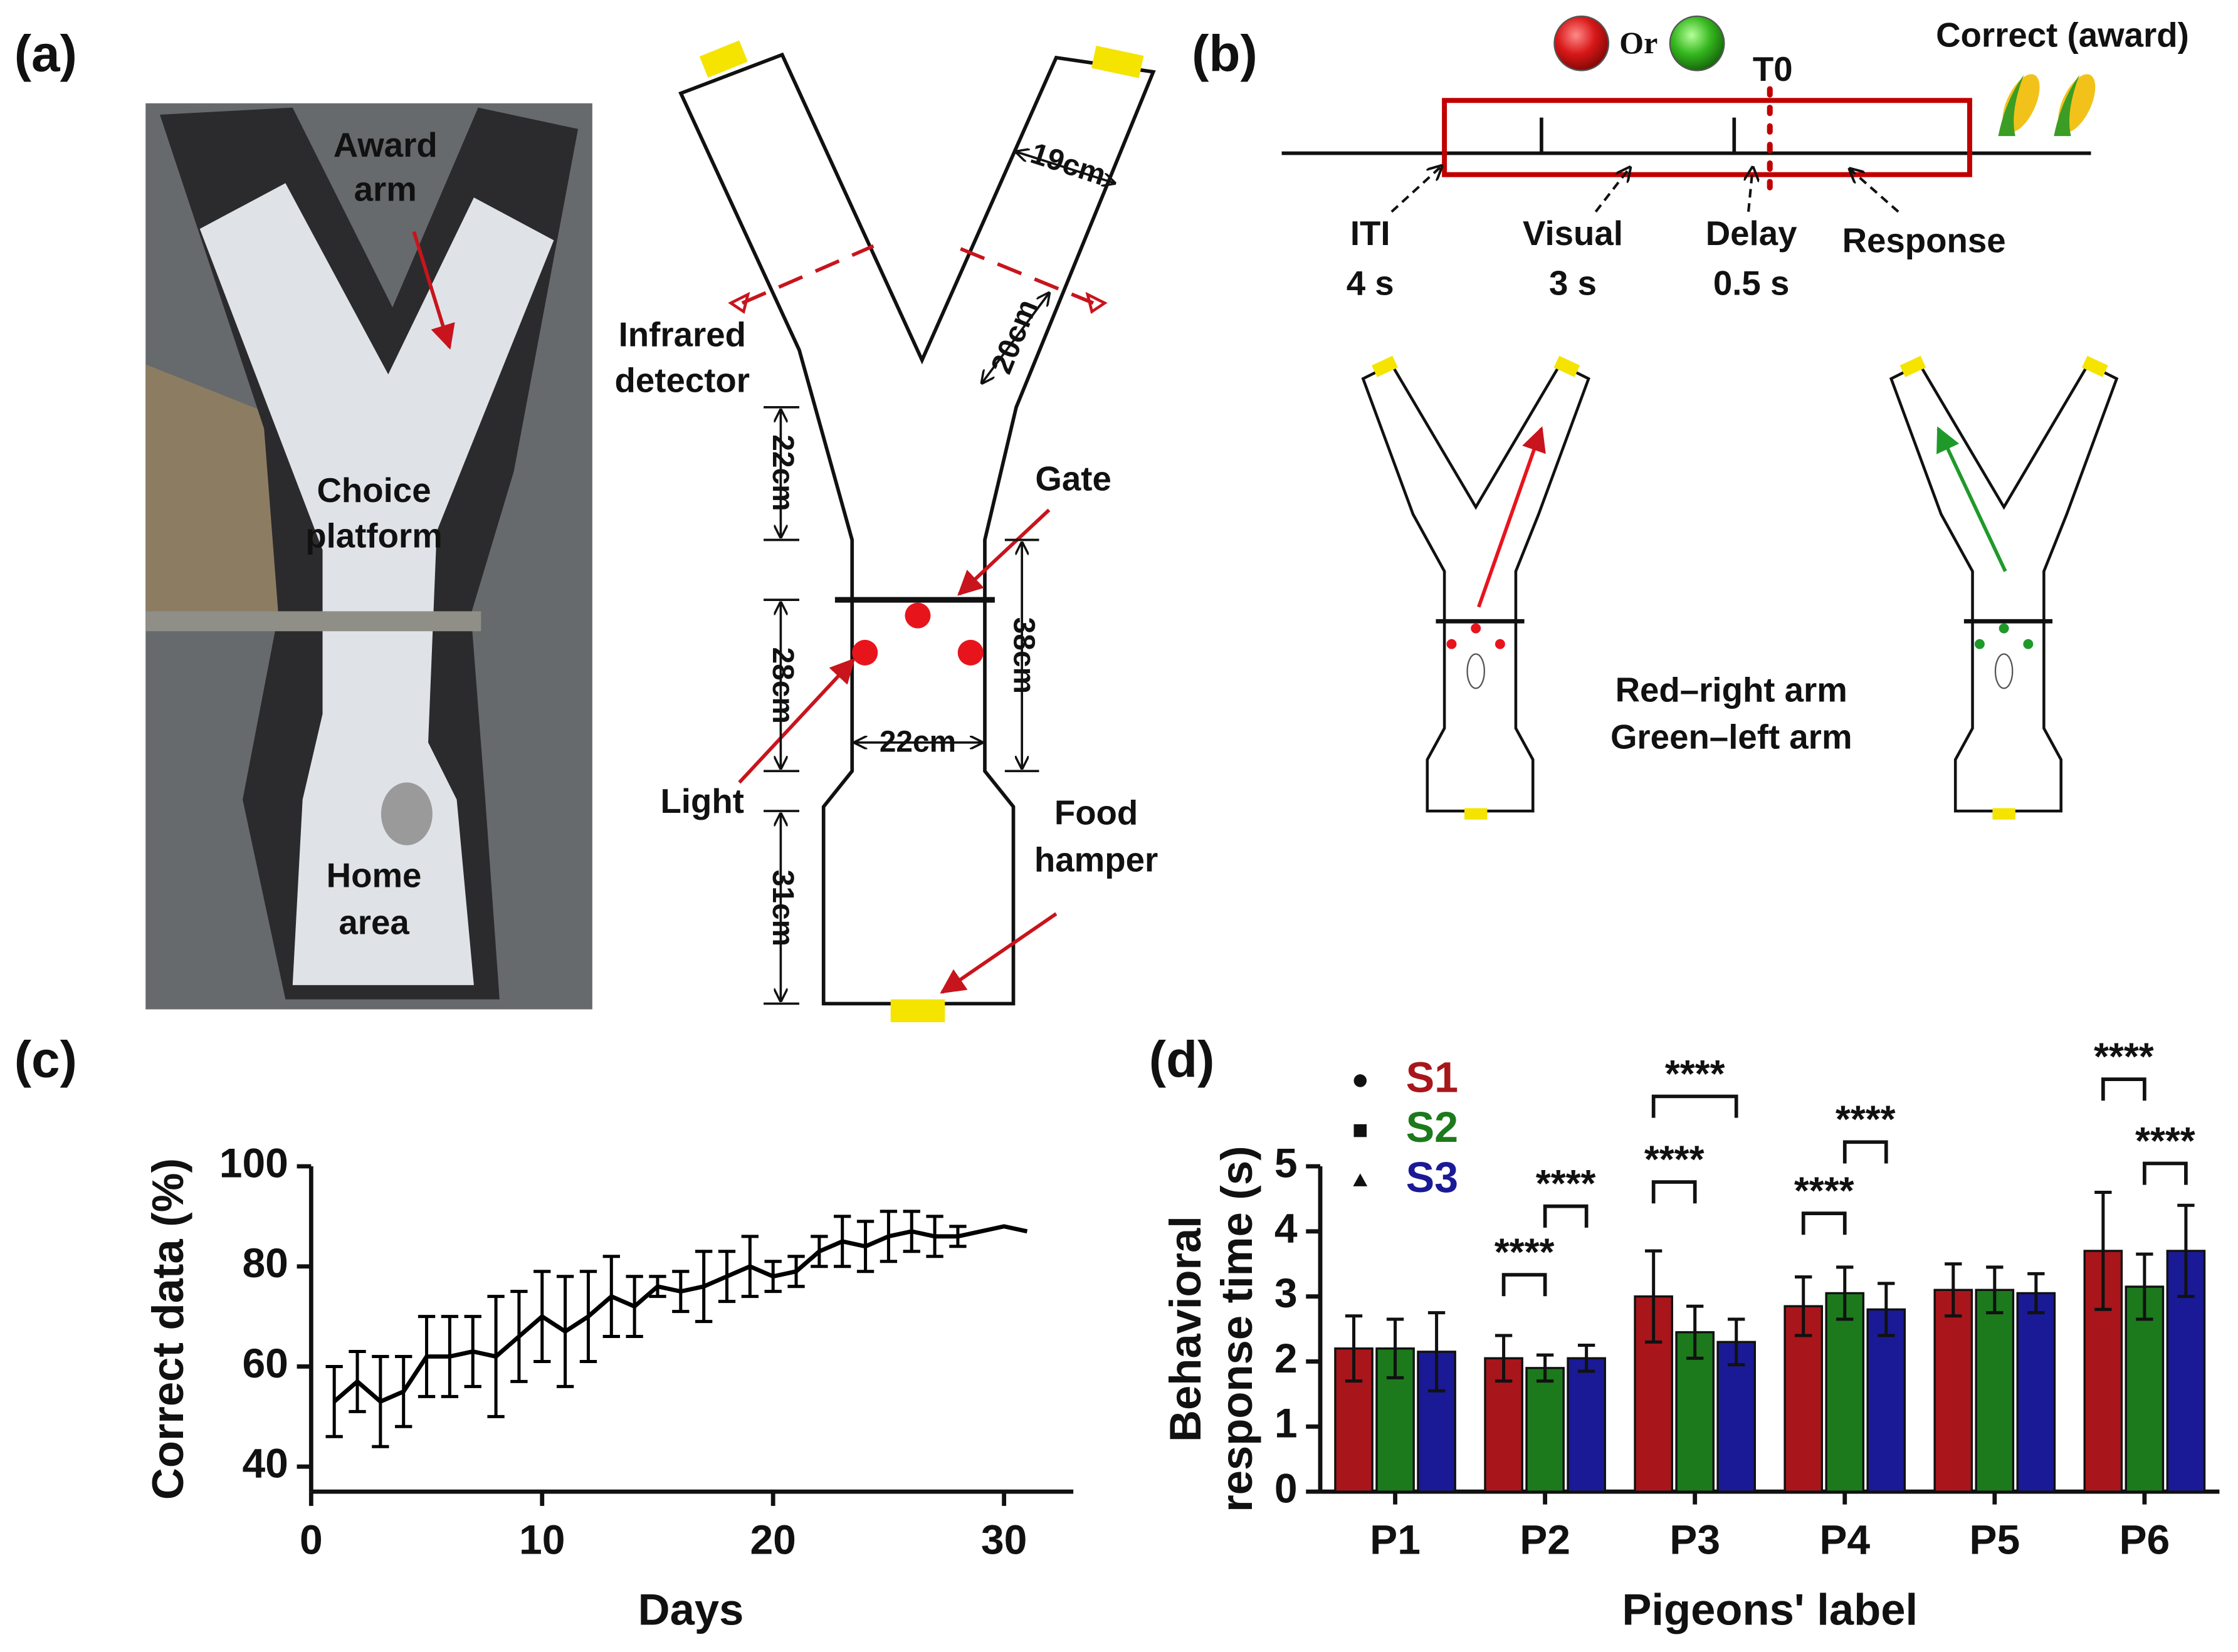 The width and height of the screenshot is (2238, 1652). Describe the element at coordinates (1773, 69) in the screenshot. I see `t0-label: T0` at that location.